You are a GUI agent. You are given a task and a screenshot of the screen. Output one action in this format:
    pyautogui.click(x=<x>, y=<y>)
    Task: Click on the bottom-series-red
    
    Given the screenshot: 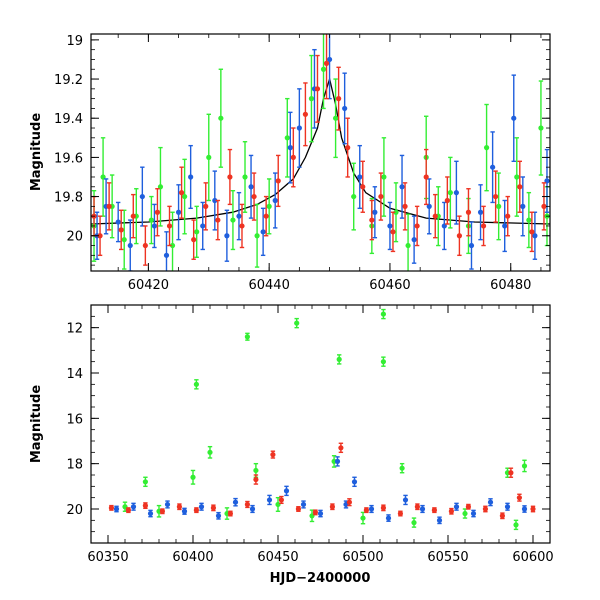 What is the action you would take?
    pyautogui.click(x=322, y=481)
    